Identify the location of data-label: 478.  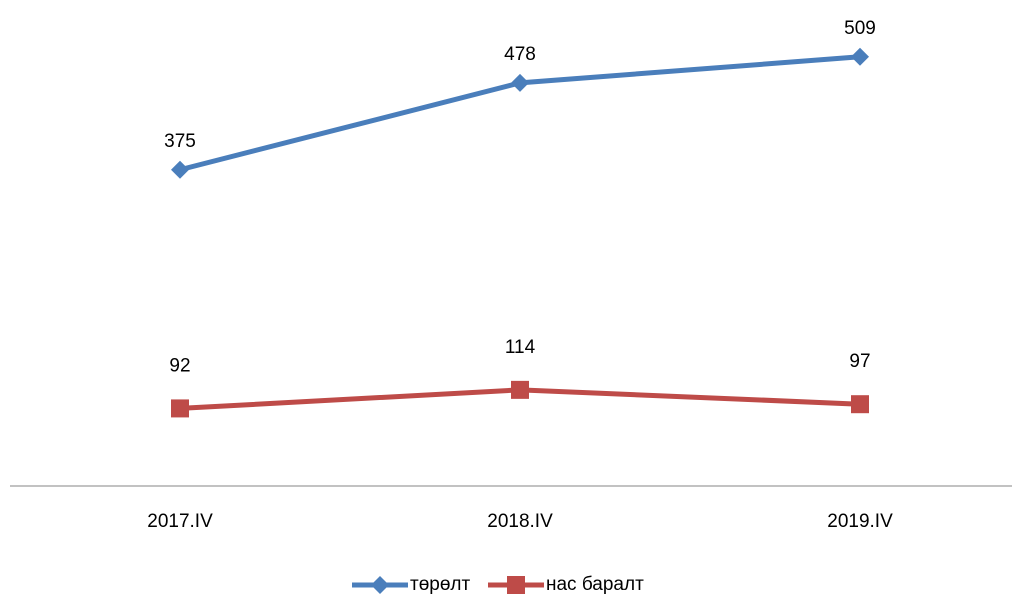
(520, 54).